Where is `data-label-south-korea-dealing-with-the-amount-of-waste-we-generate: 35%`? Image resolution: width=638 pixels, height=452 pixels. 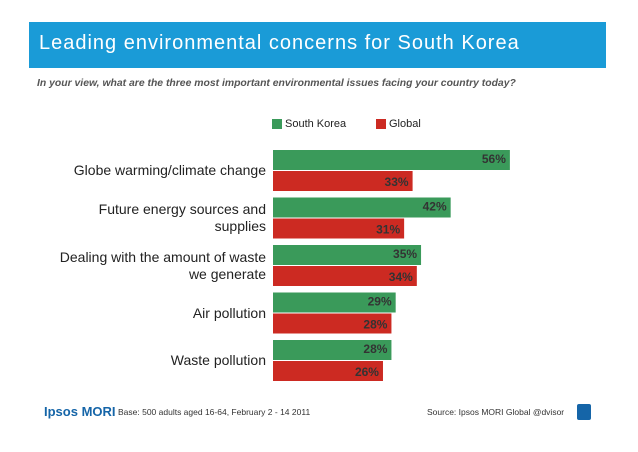
data-label-south-korea-dealing-with-the-amount-of-waste-we-generate: 35% is located at coordinates (405, 254).